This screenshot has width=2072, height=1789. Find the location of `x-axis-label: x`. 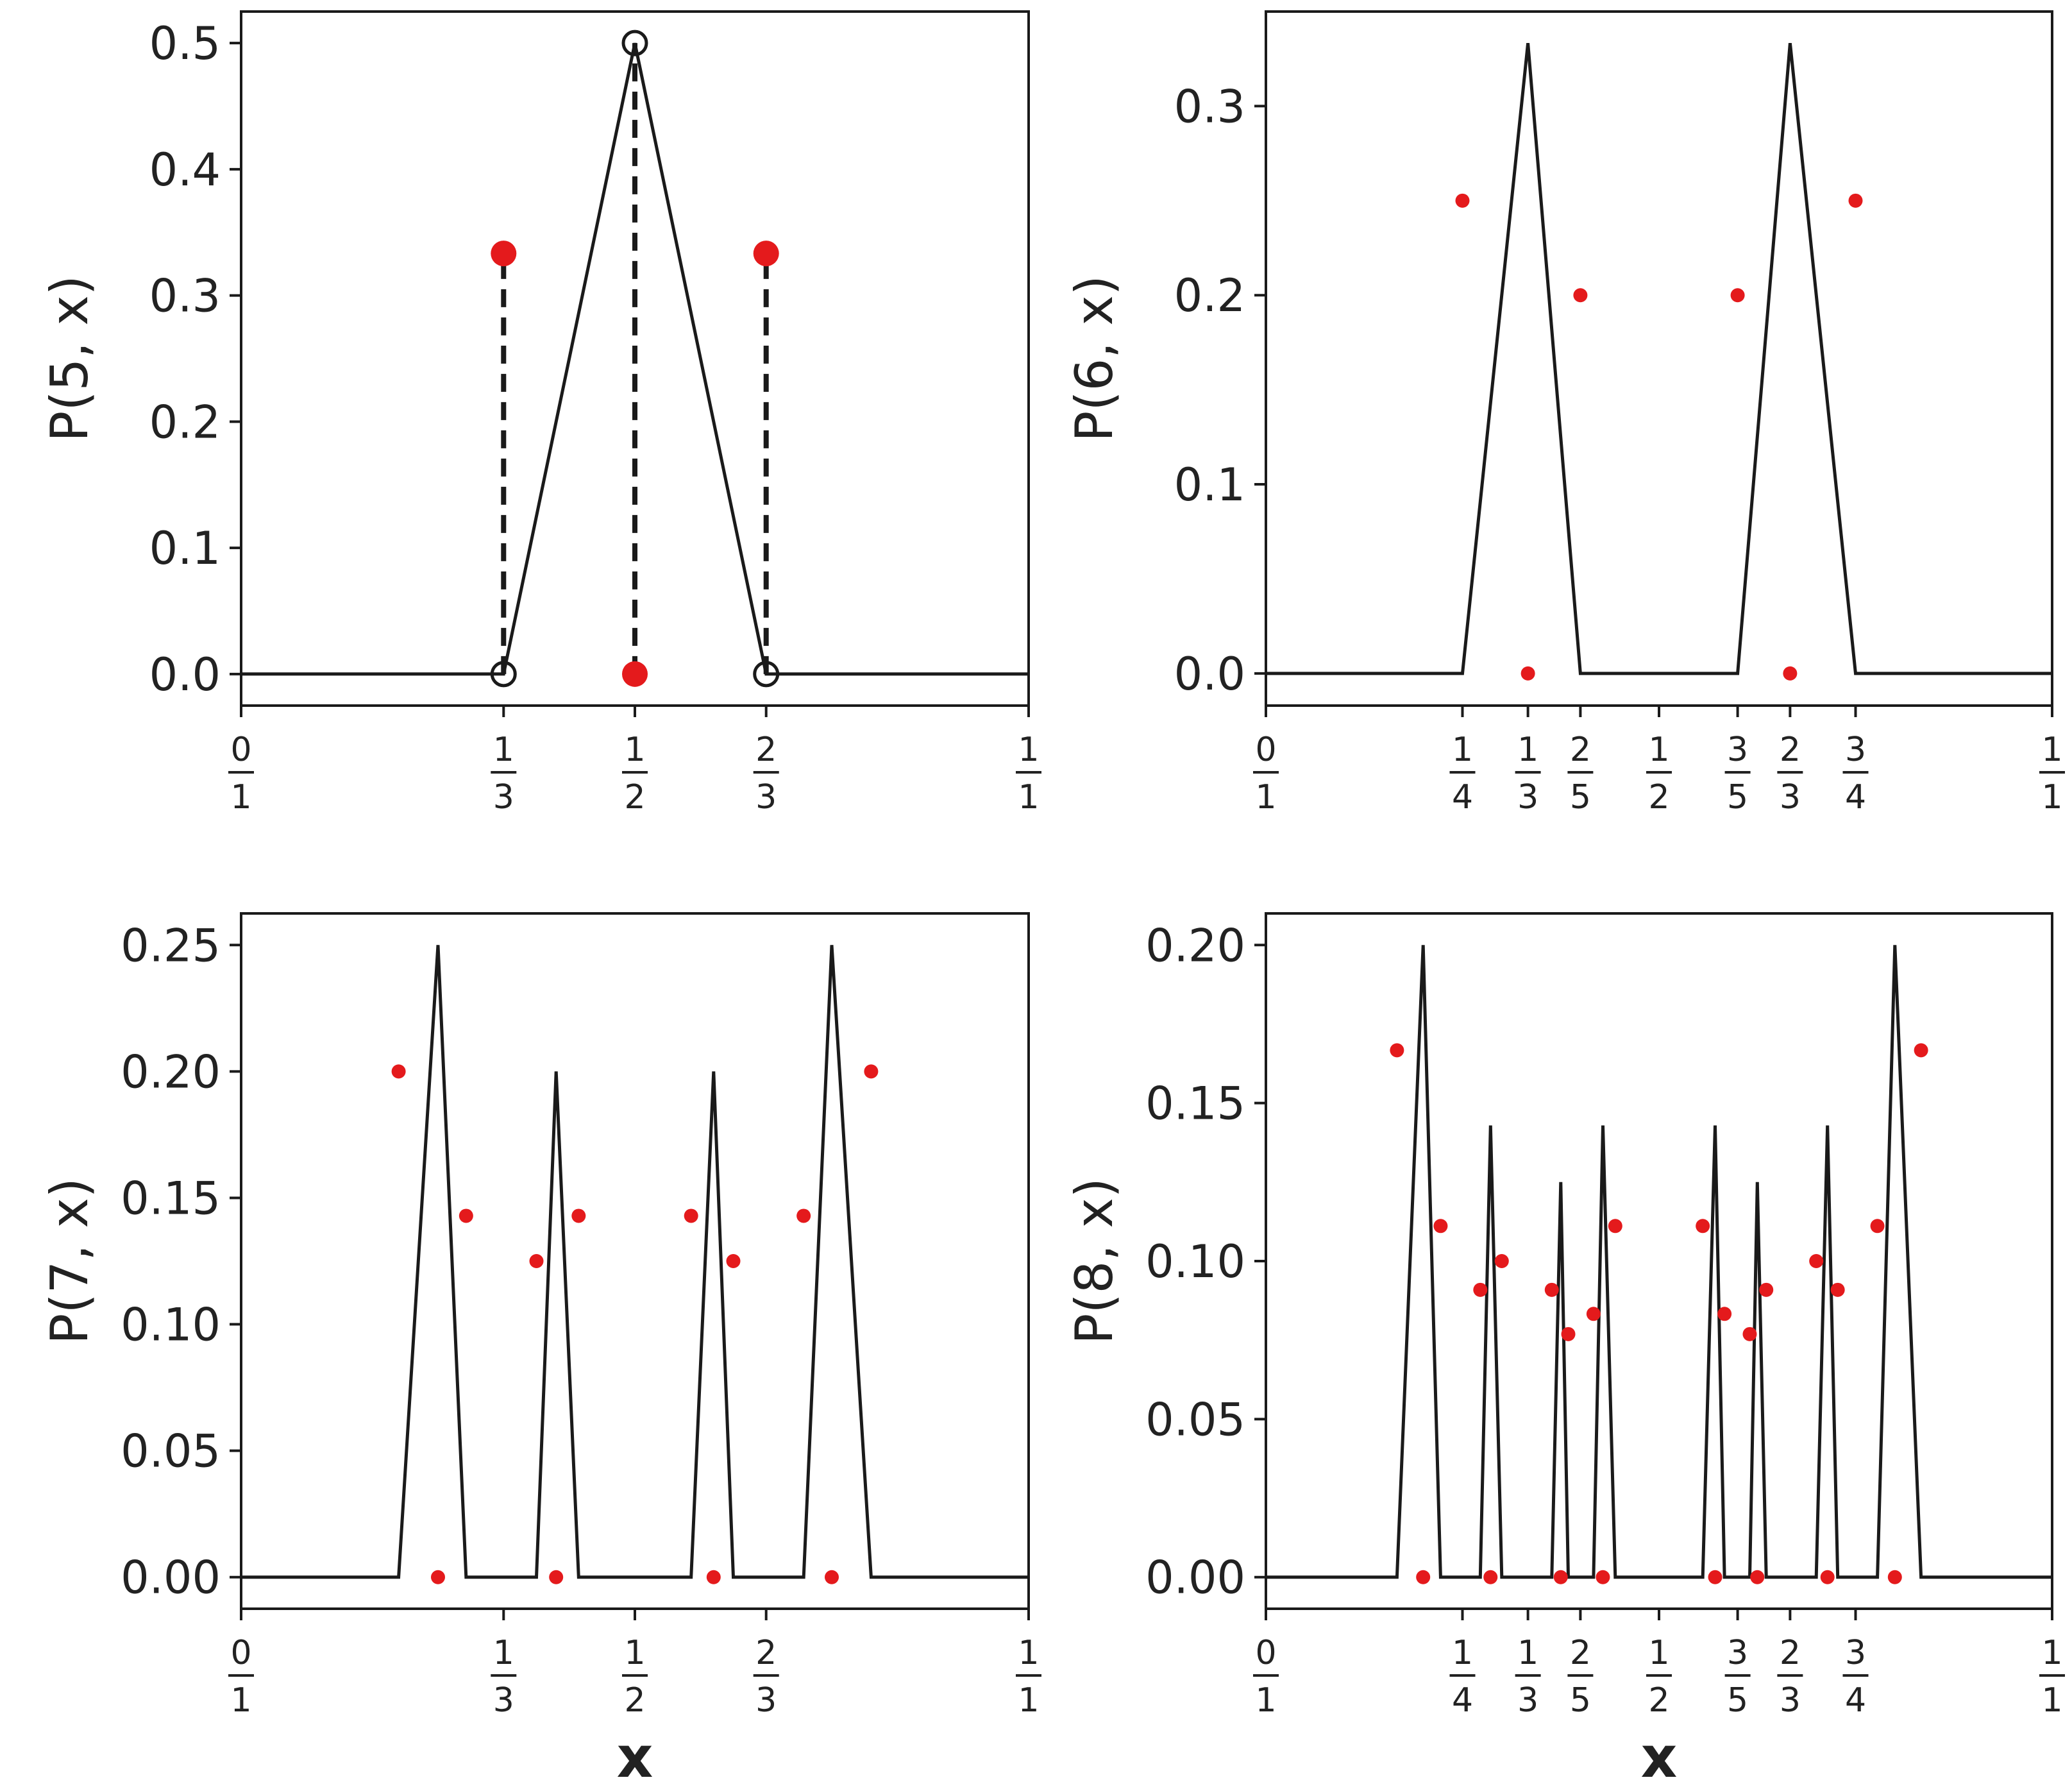

x-axis-label: x is located at coordinates (1659, 1756).